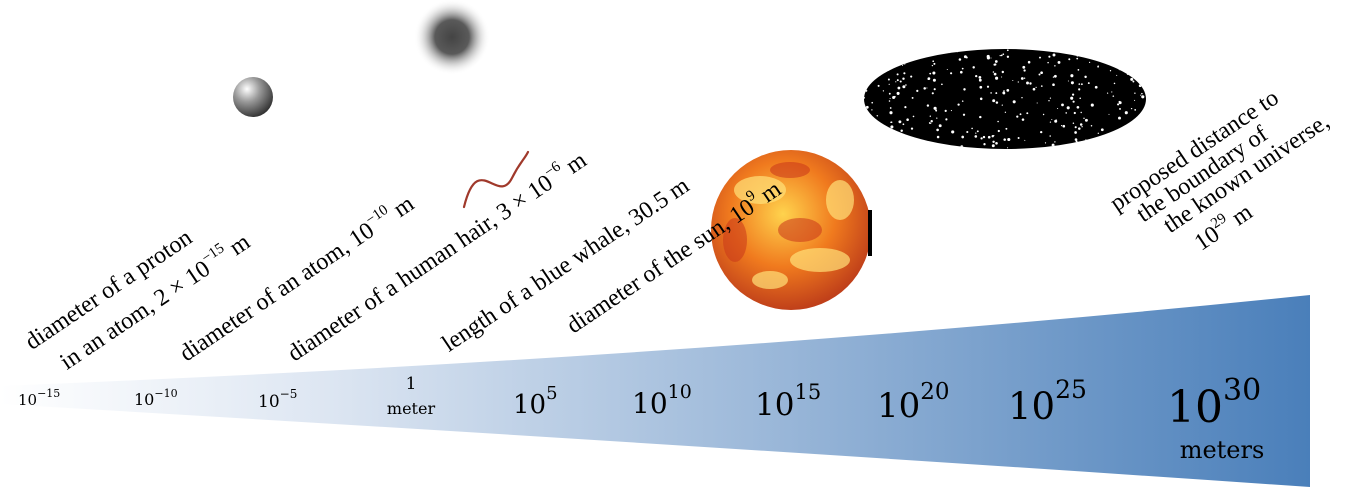 The width and height of the screenshot is (1347, 492). I want to click on sun-icon, so click(791, 230).